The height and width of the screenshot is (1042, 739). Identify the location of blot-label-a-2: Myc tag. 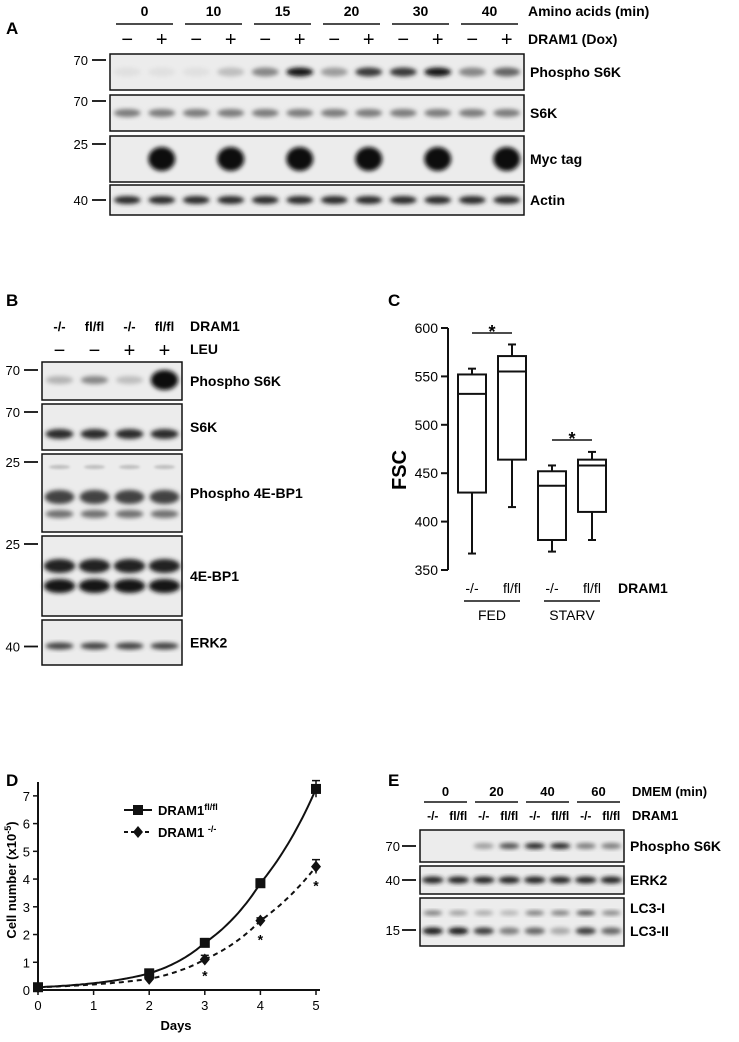
(556, 159).